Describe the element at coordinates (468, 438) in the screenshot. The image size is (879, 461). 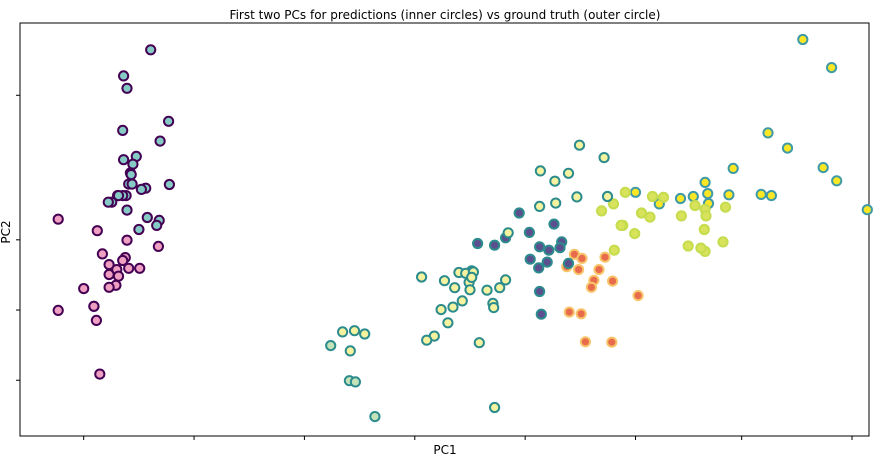
I see `x-axis-ticks` at that location.